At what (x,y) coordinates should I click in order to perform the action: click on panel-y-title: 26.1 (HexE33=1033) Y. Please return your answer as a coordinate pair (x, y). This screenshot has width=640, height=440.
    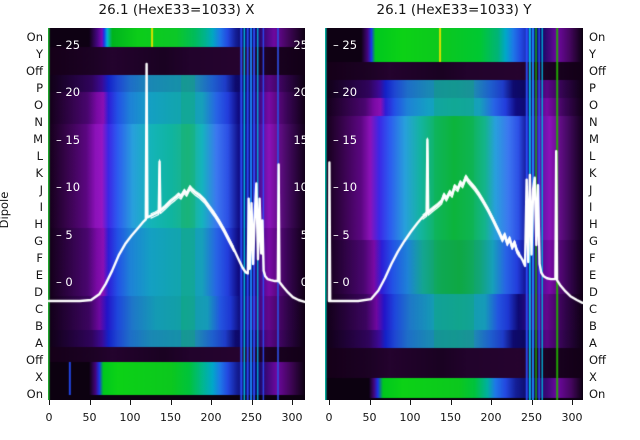
    Looking at the image, I should click on (454, 10).